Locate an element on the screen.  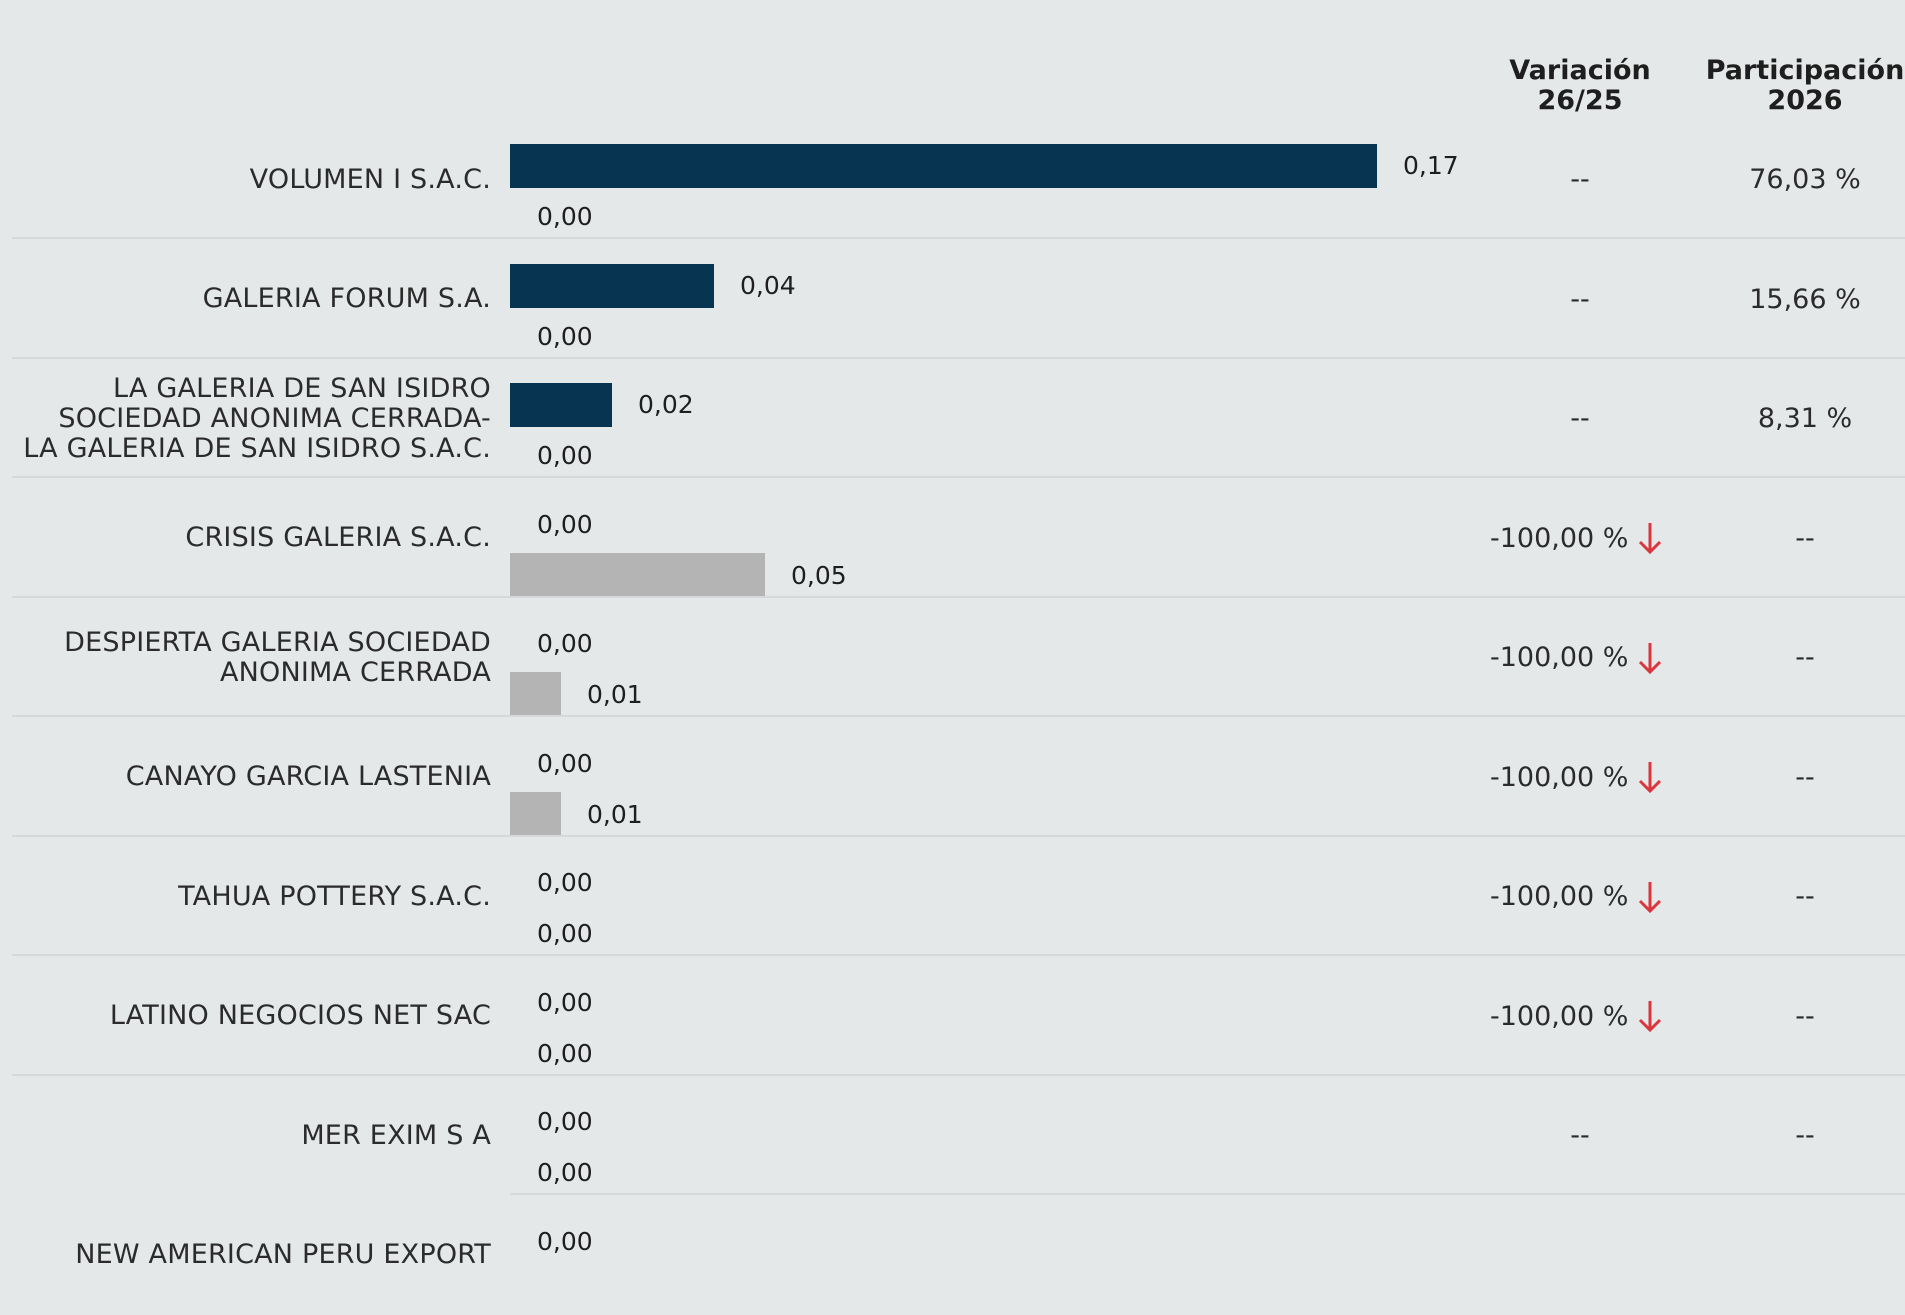
row-label: NEW AMERICAN PERU EXPORT is located at coordinates (246, 1255).